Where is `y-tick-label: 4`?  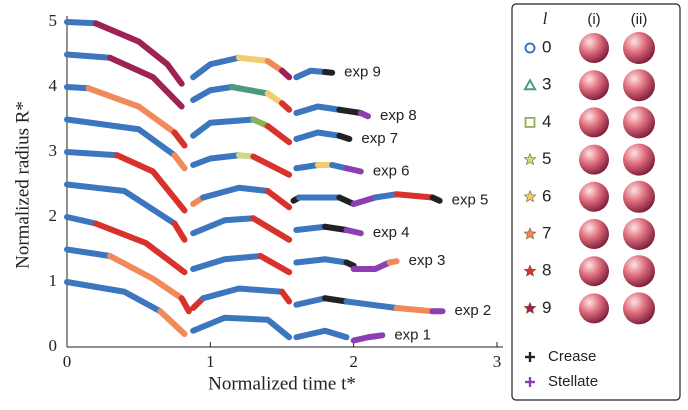
y-tick-label: 4 is located at coordinates (53, 85).